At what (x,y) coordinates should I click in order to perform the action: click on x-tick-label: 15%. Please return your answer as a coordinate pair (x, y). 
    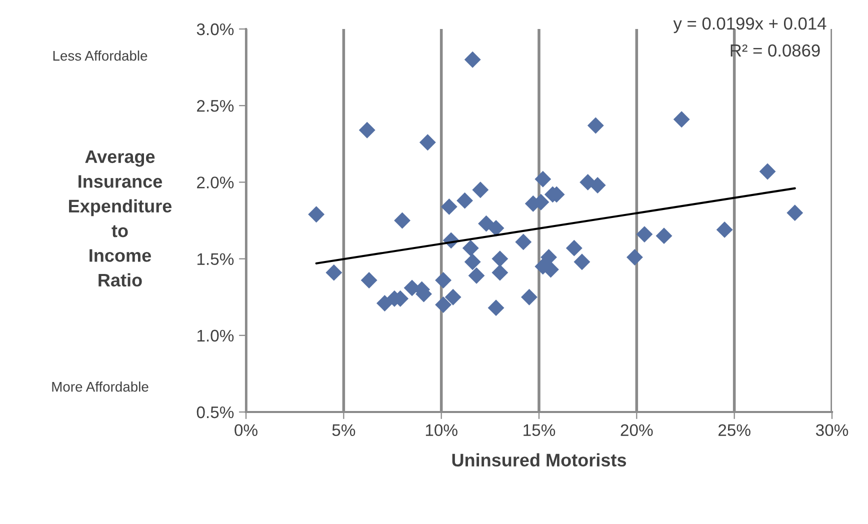
    Looking at the image, I should click on (540, 430).